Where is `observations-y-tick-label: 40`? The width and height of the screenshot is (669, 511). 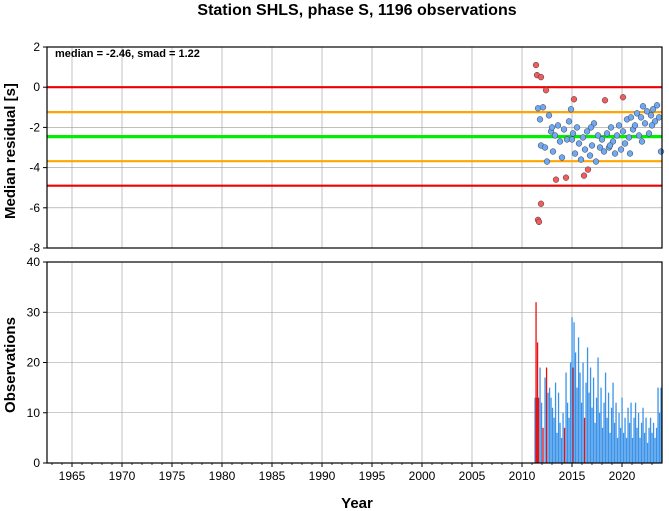
observations-y-tick-label: 40 is located at coordinates (34, 262).